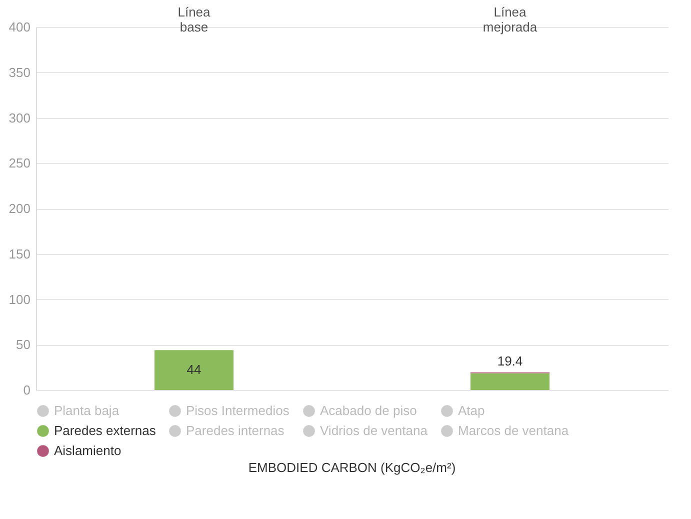  What do you see at coordinates (235, 430) in the screenshot?
I see `legend-label: Paredes internas` at bounding box center [235, 430].